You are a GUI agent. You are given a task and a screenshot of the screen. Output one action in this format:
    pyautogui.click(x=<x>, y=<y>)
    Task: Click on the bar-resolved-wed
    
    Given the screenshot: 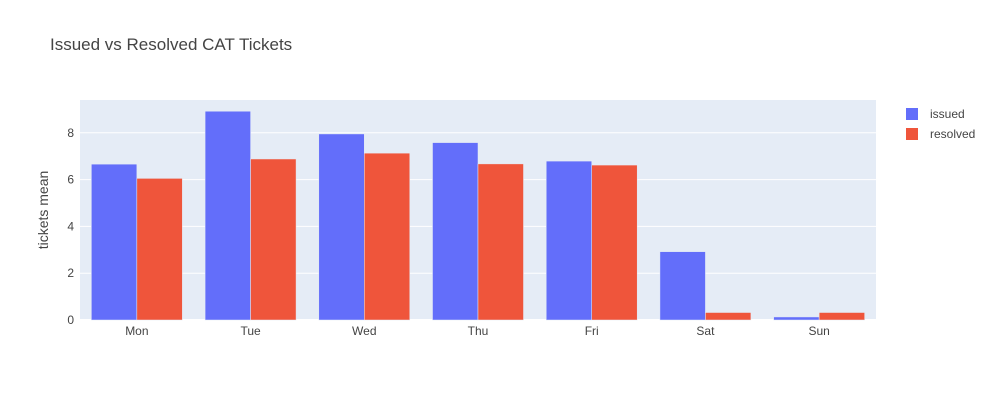 What is the action you would take?
    pyautogui.click(x=387, y=236)
    